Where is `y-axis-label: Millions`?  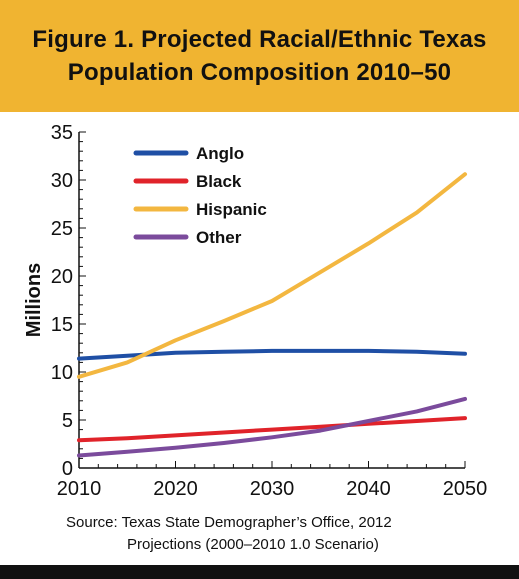 y-axis-label: Millions is located at coordinates (34, 300).